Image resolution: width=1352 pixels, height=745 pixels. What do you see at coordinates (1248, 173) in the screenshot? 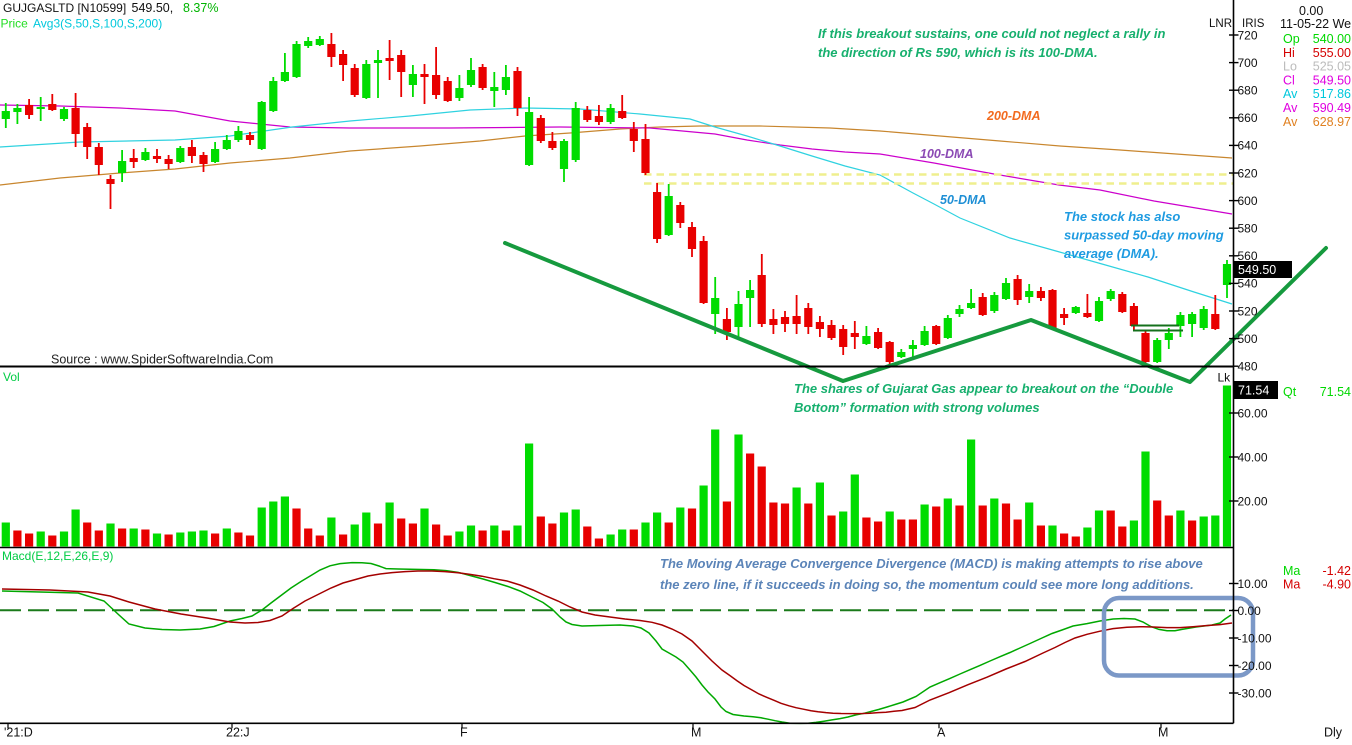
I see `svg-text: 620` at bounding box center [1248, 173].